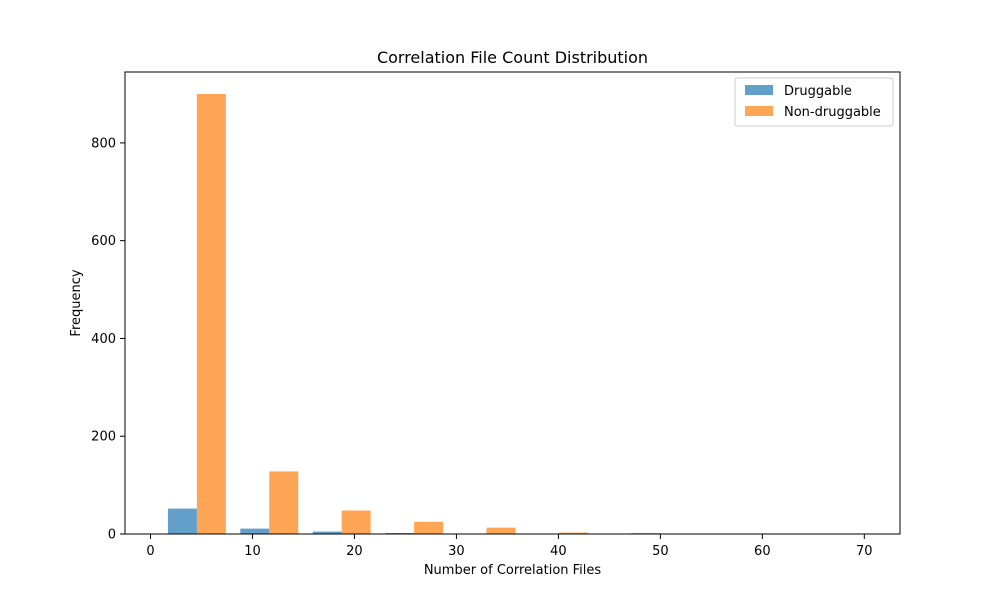  Describe the element at coordinates (513, 570) in the screenshot. I see `x-axis-label: Number of Correlation Files` at that location.